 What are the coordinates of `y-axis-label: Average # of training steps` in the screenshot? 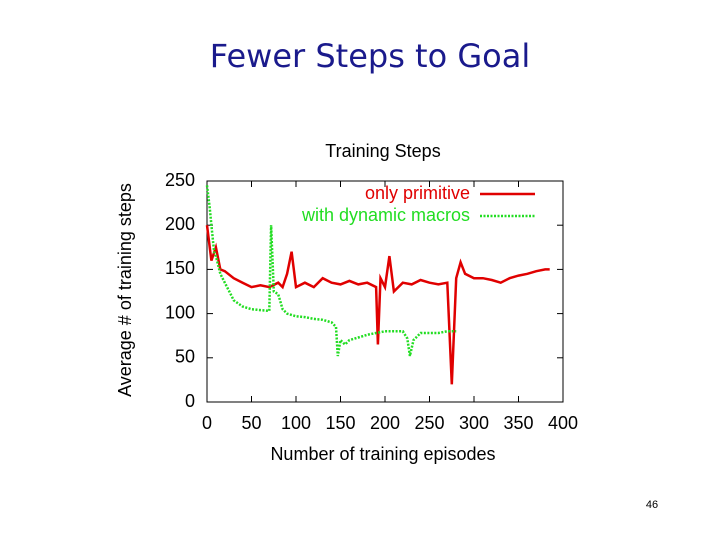 It's located at (125, 290).